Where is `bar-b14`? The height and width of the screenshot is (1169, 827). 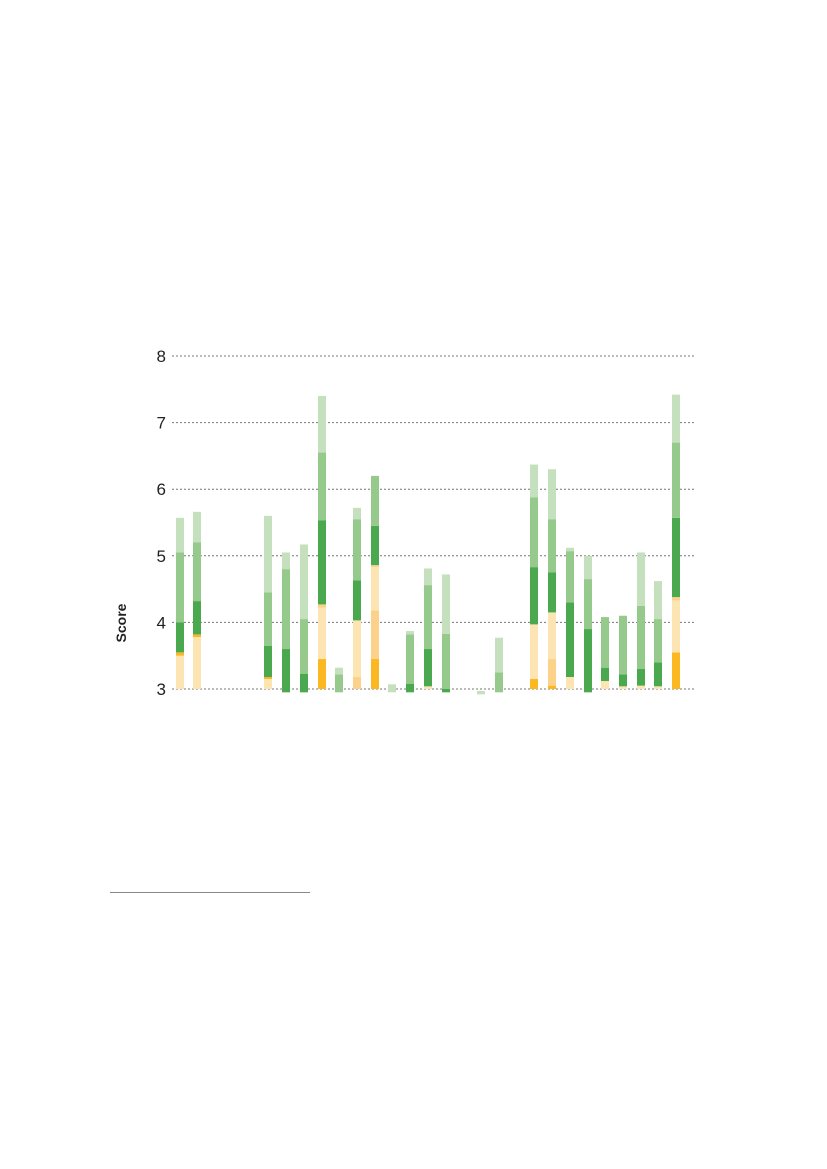
bar-b14 is located at coordinates (481, 692).